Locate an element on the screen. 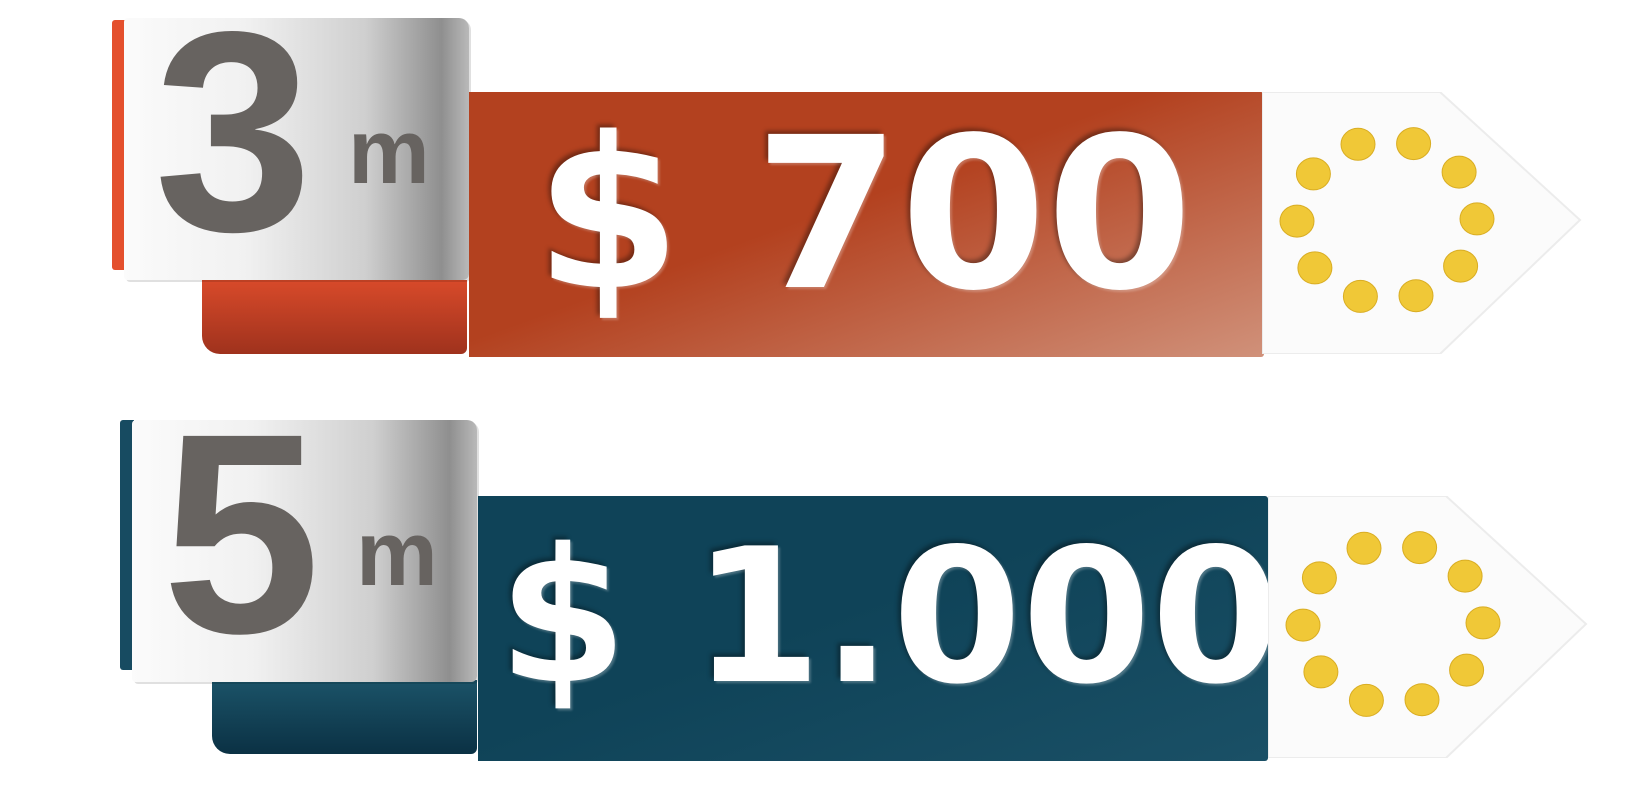 Image resolution: width=1652 pixels, height=803 pixels. size-tag: 3 m is located at coordinates (296, 149).